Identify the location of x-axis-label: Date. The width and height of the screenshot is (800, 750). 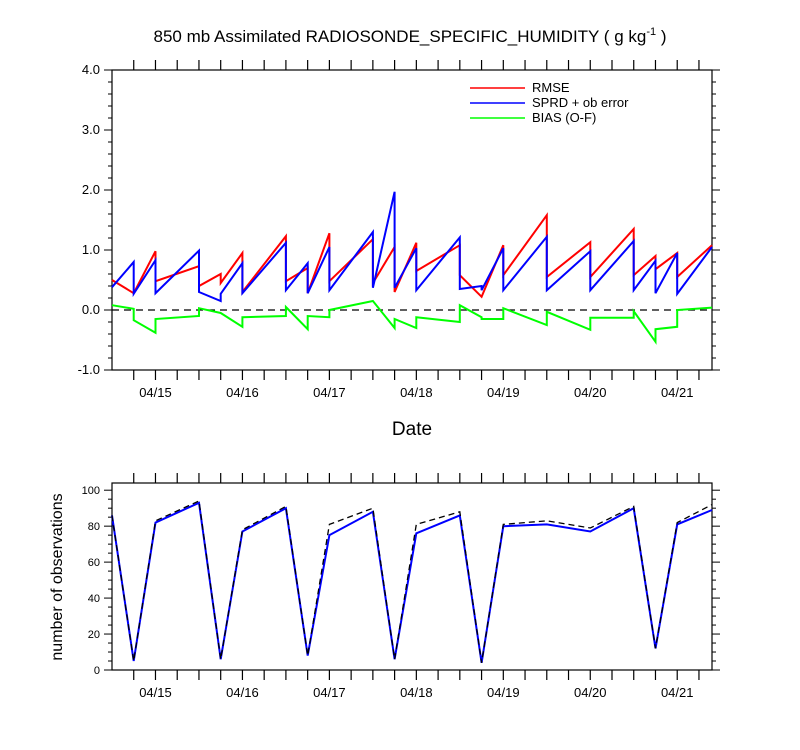
(412, 429).